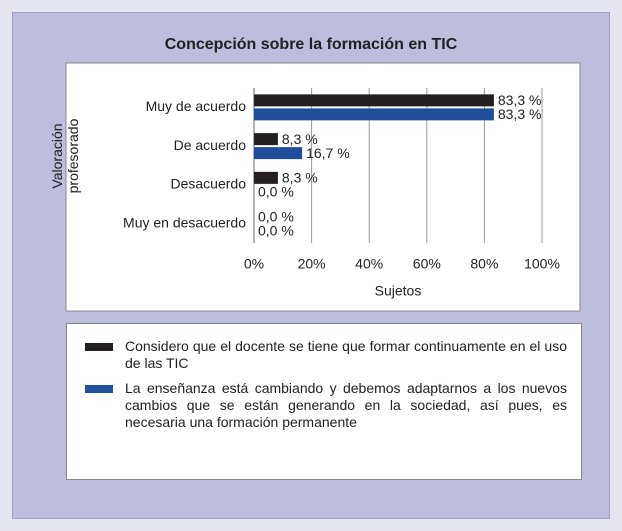 This screenshot has height=531, width=622. What do you see at coordinates (312, 264) in the screenshot?
I see `x-tick-label: 20%` at bounding box center [312, 264].